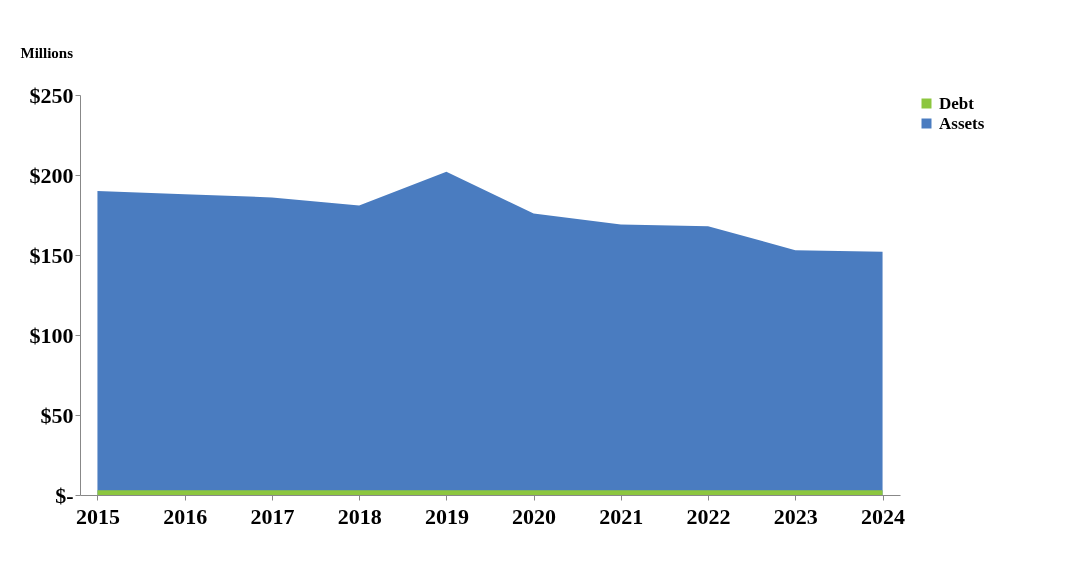 The width and height of the screenshot is (1079, 577). Describe the element at coordinates (446, 516) in the screenshot. I see `x-tick-label: 2019` at that location.